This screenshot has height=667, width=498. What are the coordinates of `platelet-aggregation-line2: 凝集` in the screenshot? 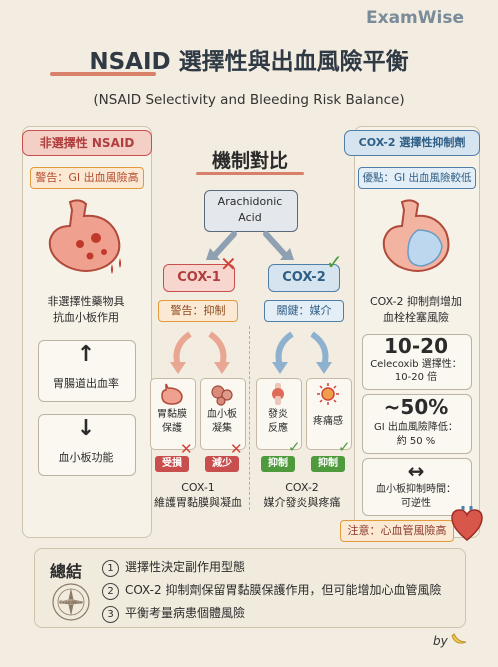 It's located at (222, 428).